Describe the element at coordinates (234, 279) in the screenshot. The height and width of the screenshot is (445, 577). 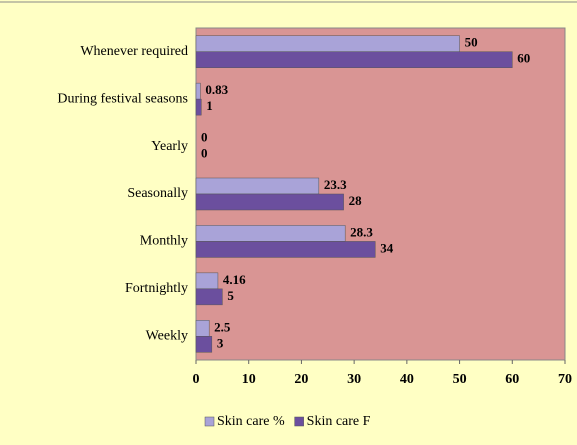
I see `value-label: 4.16` at that location.